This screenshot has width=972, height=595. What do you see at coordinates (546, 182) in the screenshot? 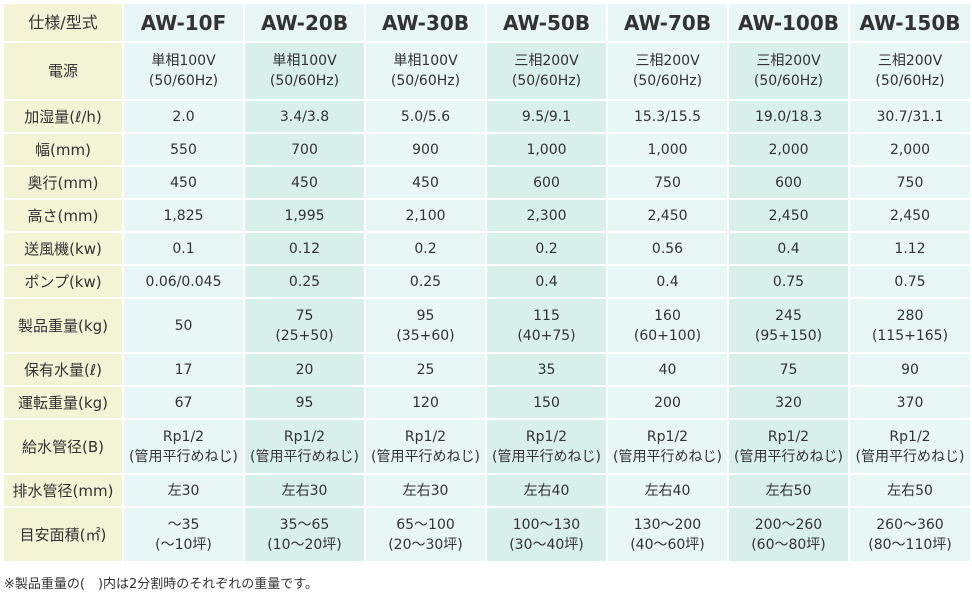
I see `spec-cell: 600` at bounding box center [546, 182].